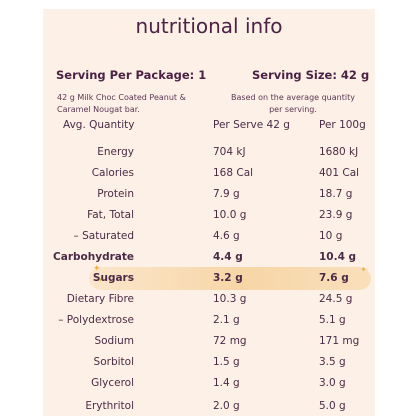 This screenshot has width=416, height=416. I want to click on row-per-serve: 3.2 g, so click(228, 278).